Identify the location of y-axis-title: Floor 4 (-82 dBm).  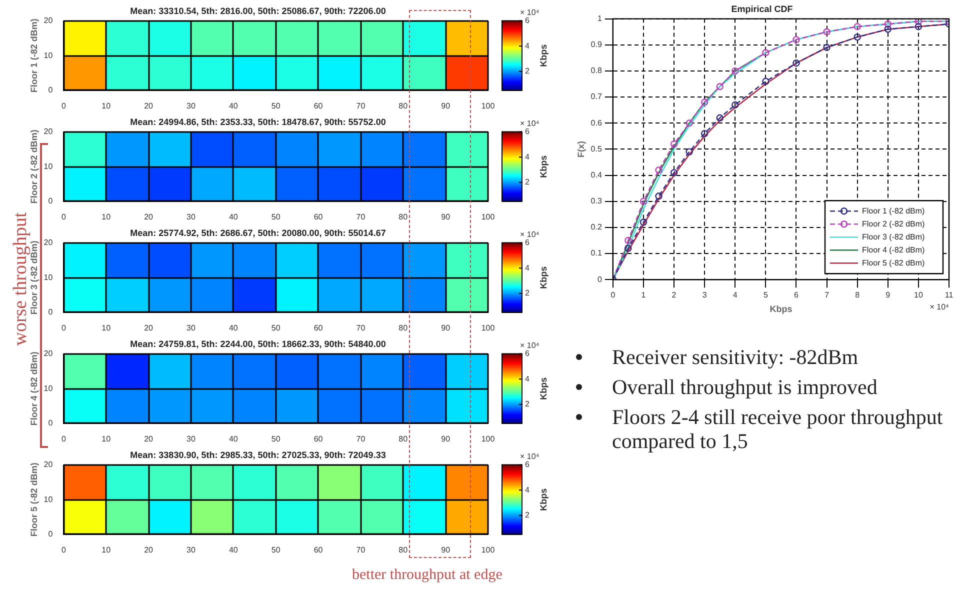
(33, 389).